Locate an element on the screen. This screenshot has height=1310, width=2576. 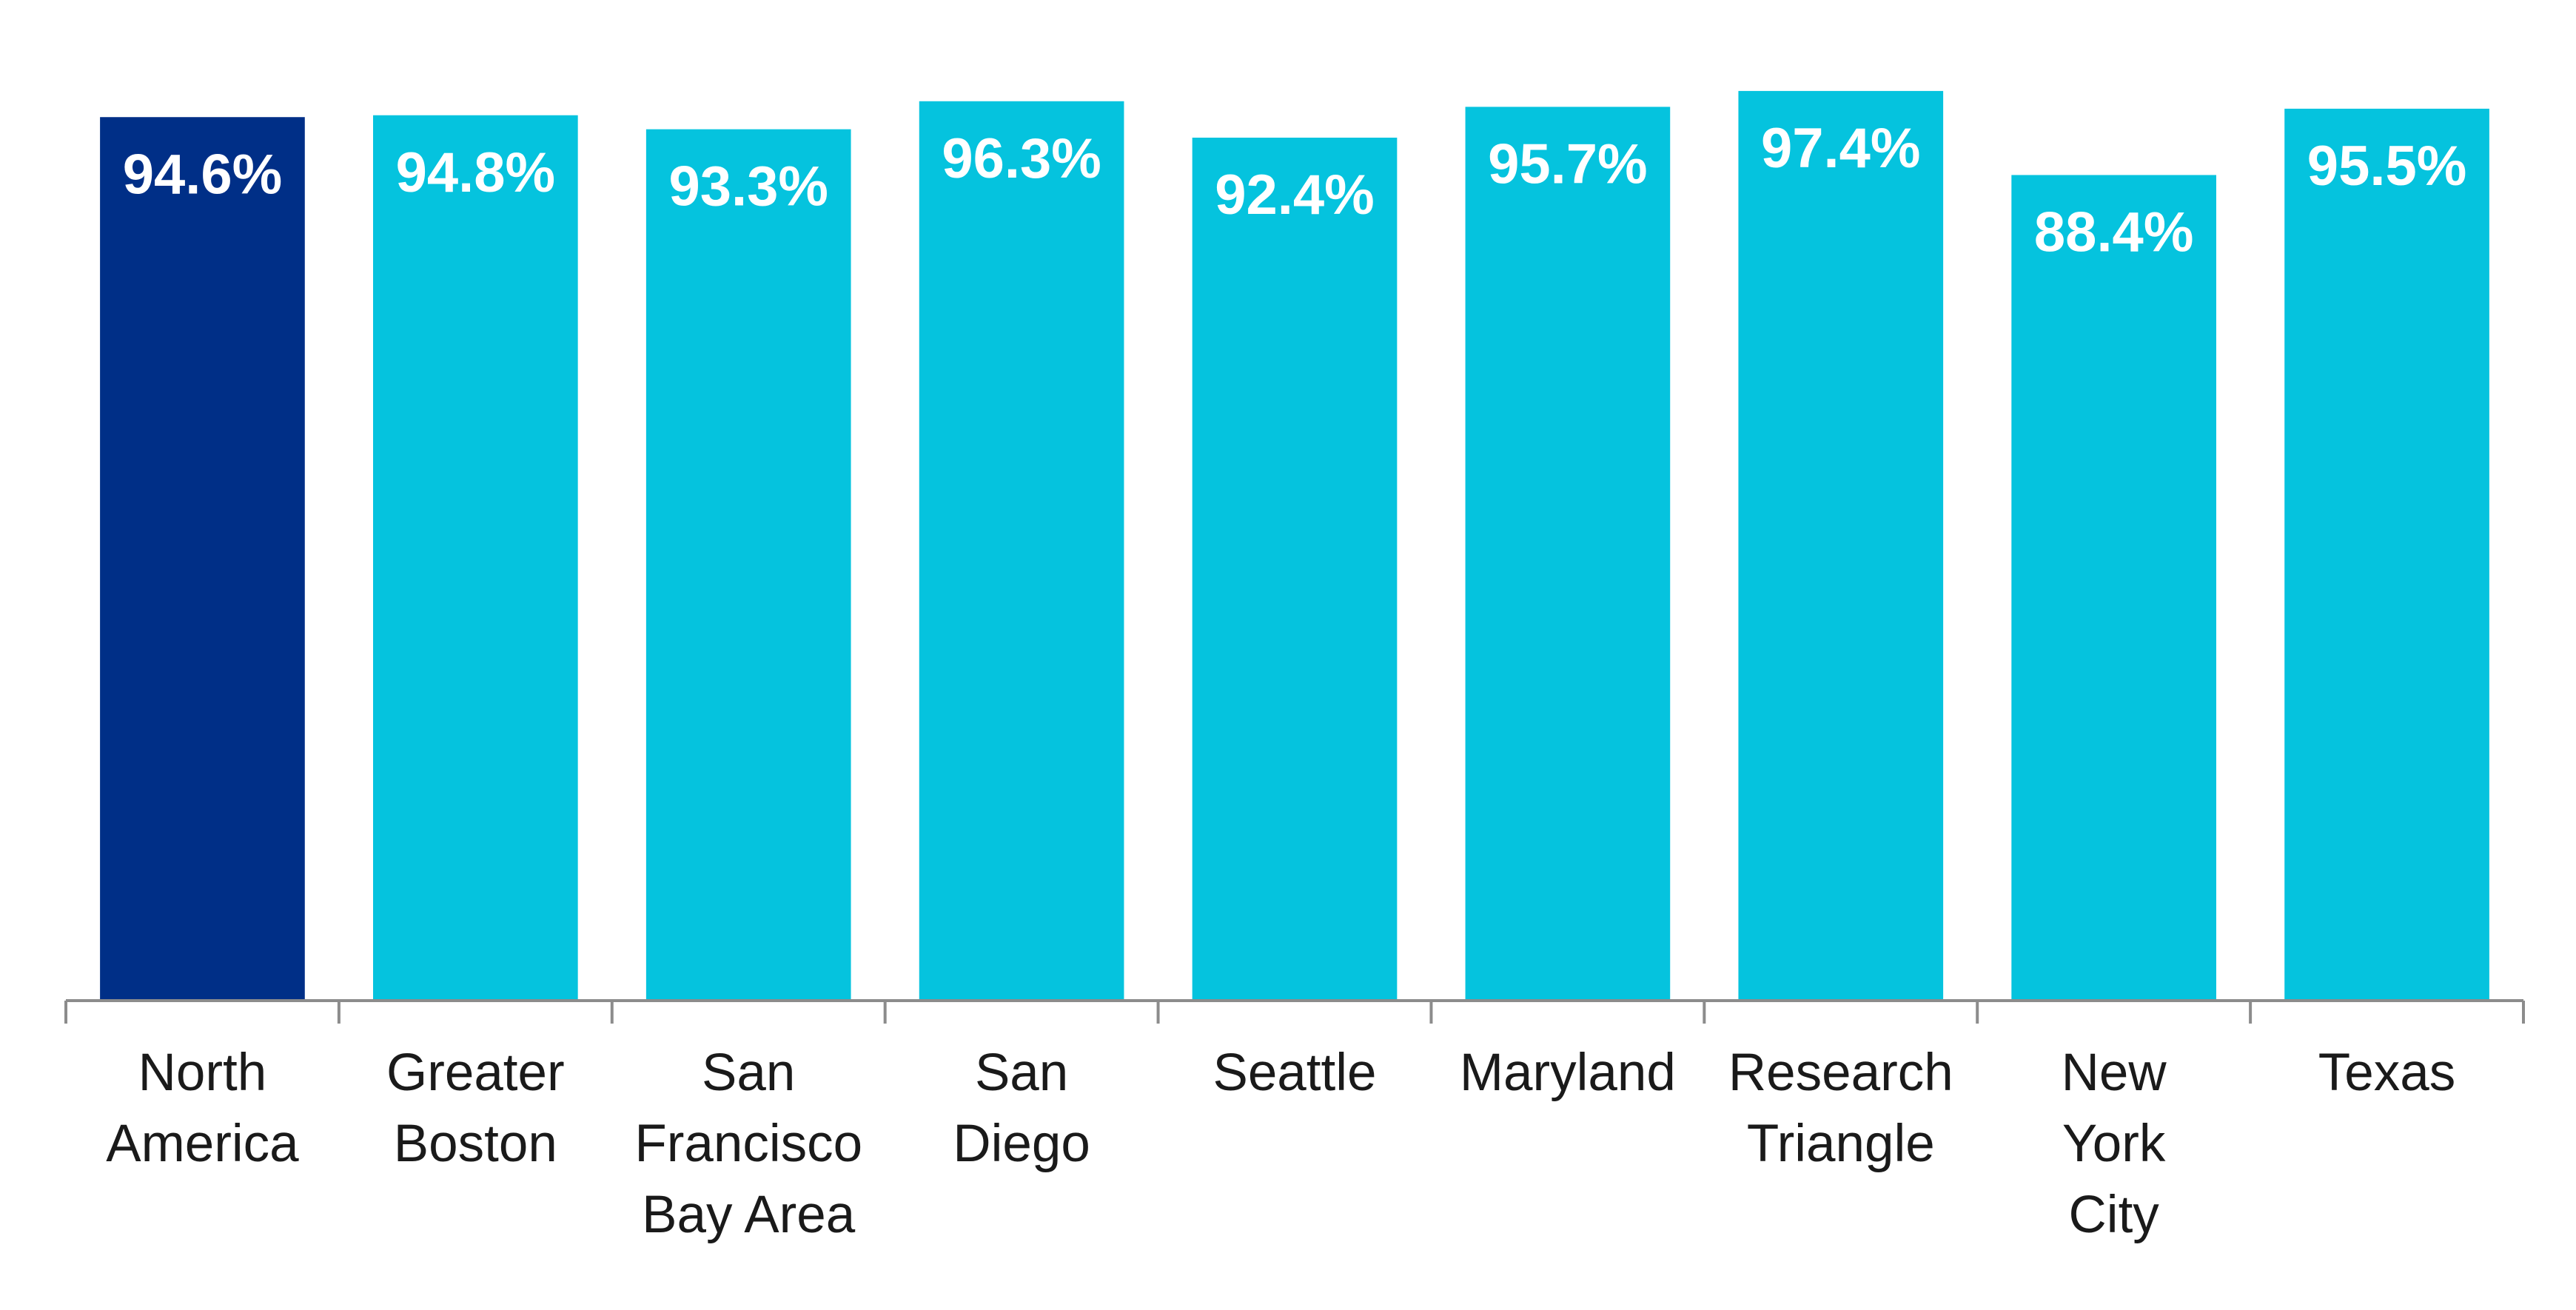
x-tick-label: Research Triangle is located at coordinates (1840, 1108).